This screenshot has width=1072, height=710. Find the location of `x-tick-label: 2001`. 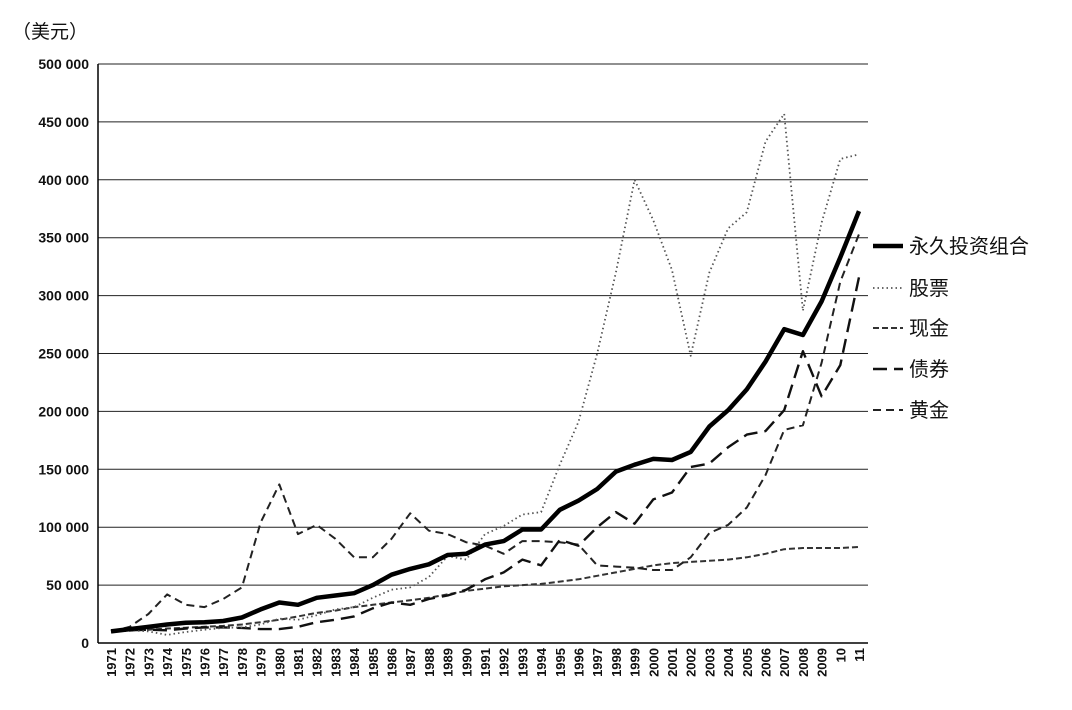

x-tick-label: 2001 is located at coordinates (672, 662).